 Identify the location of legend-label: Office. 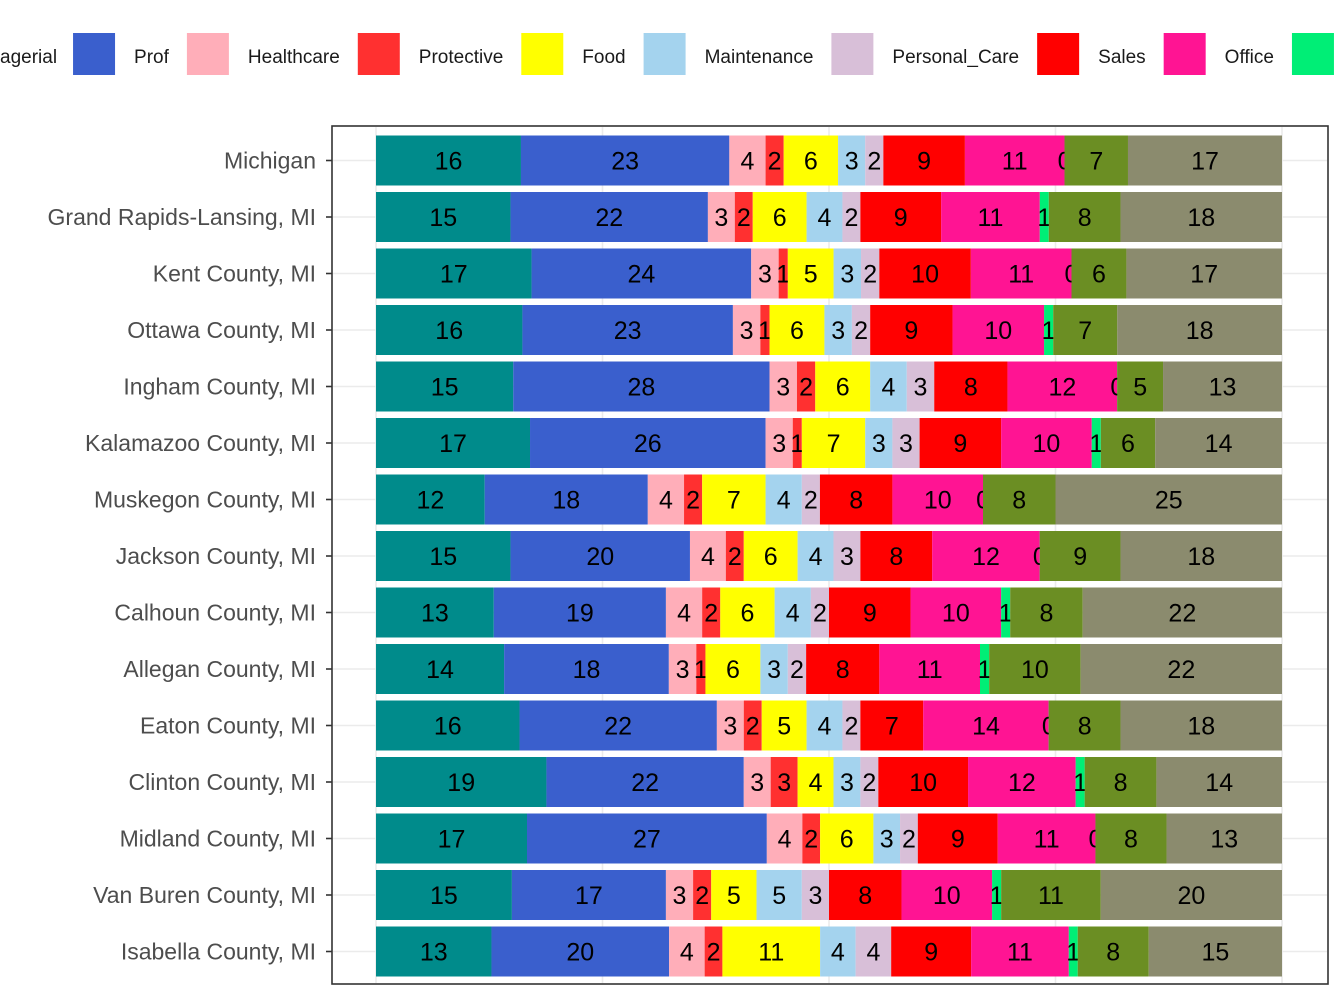
(1249, 57).